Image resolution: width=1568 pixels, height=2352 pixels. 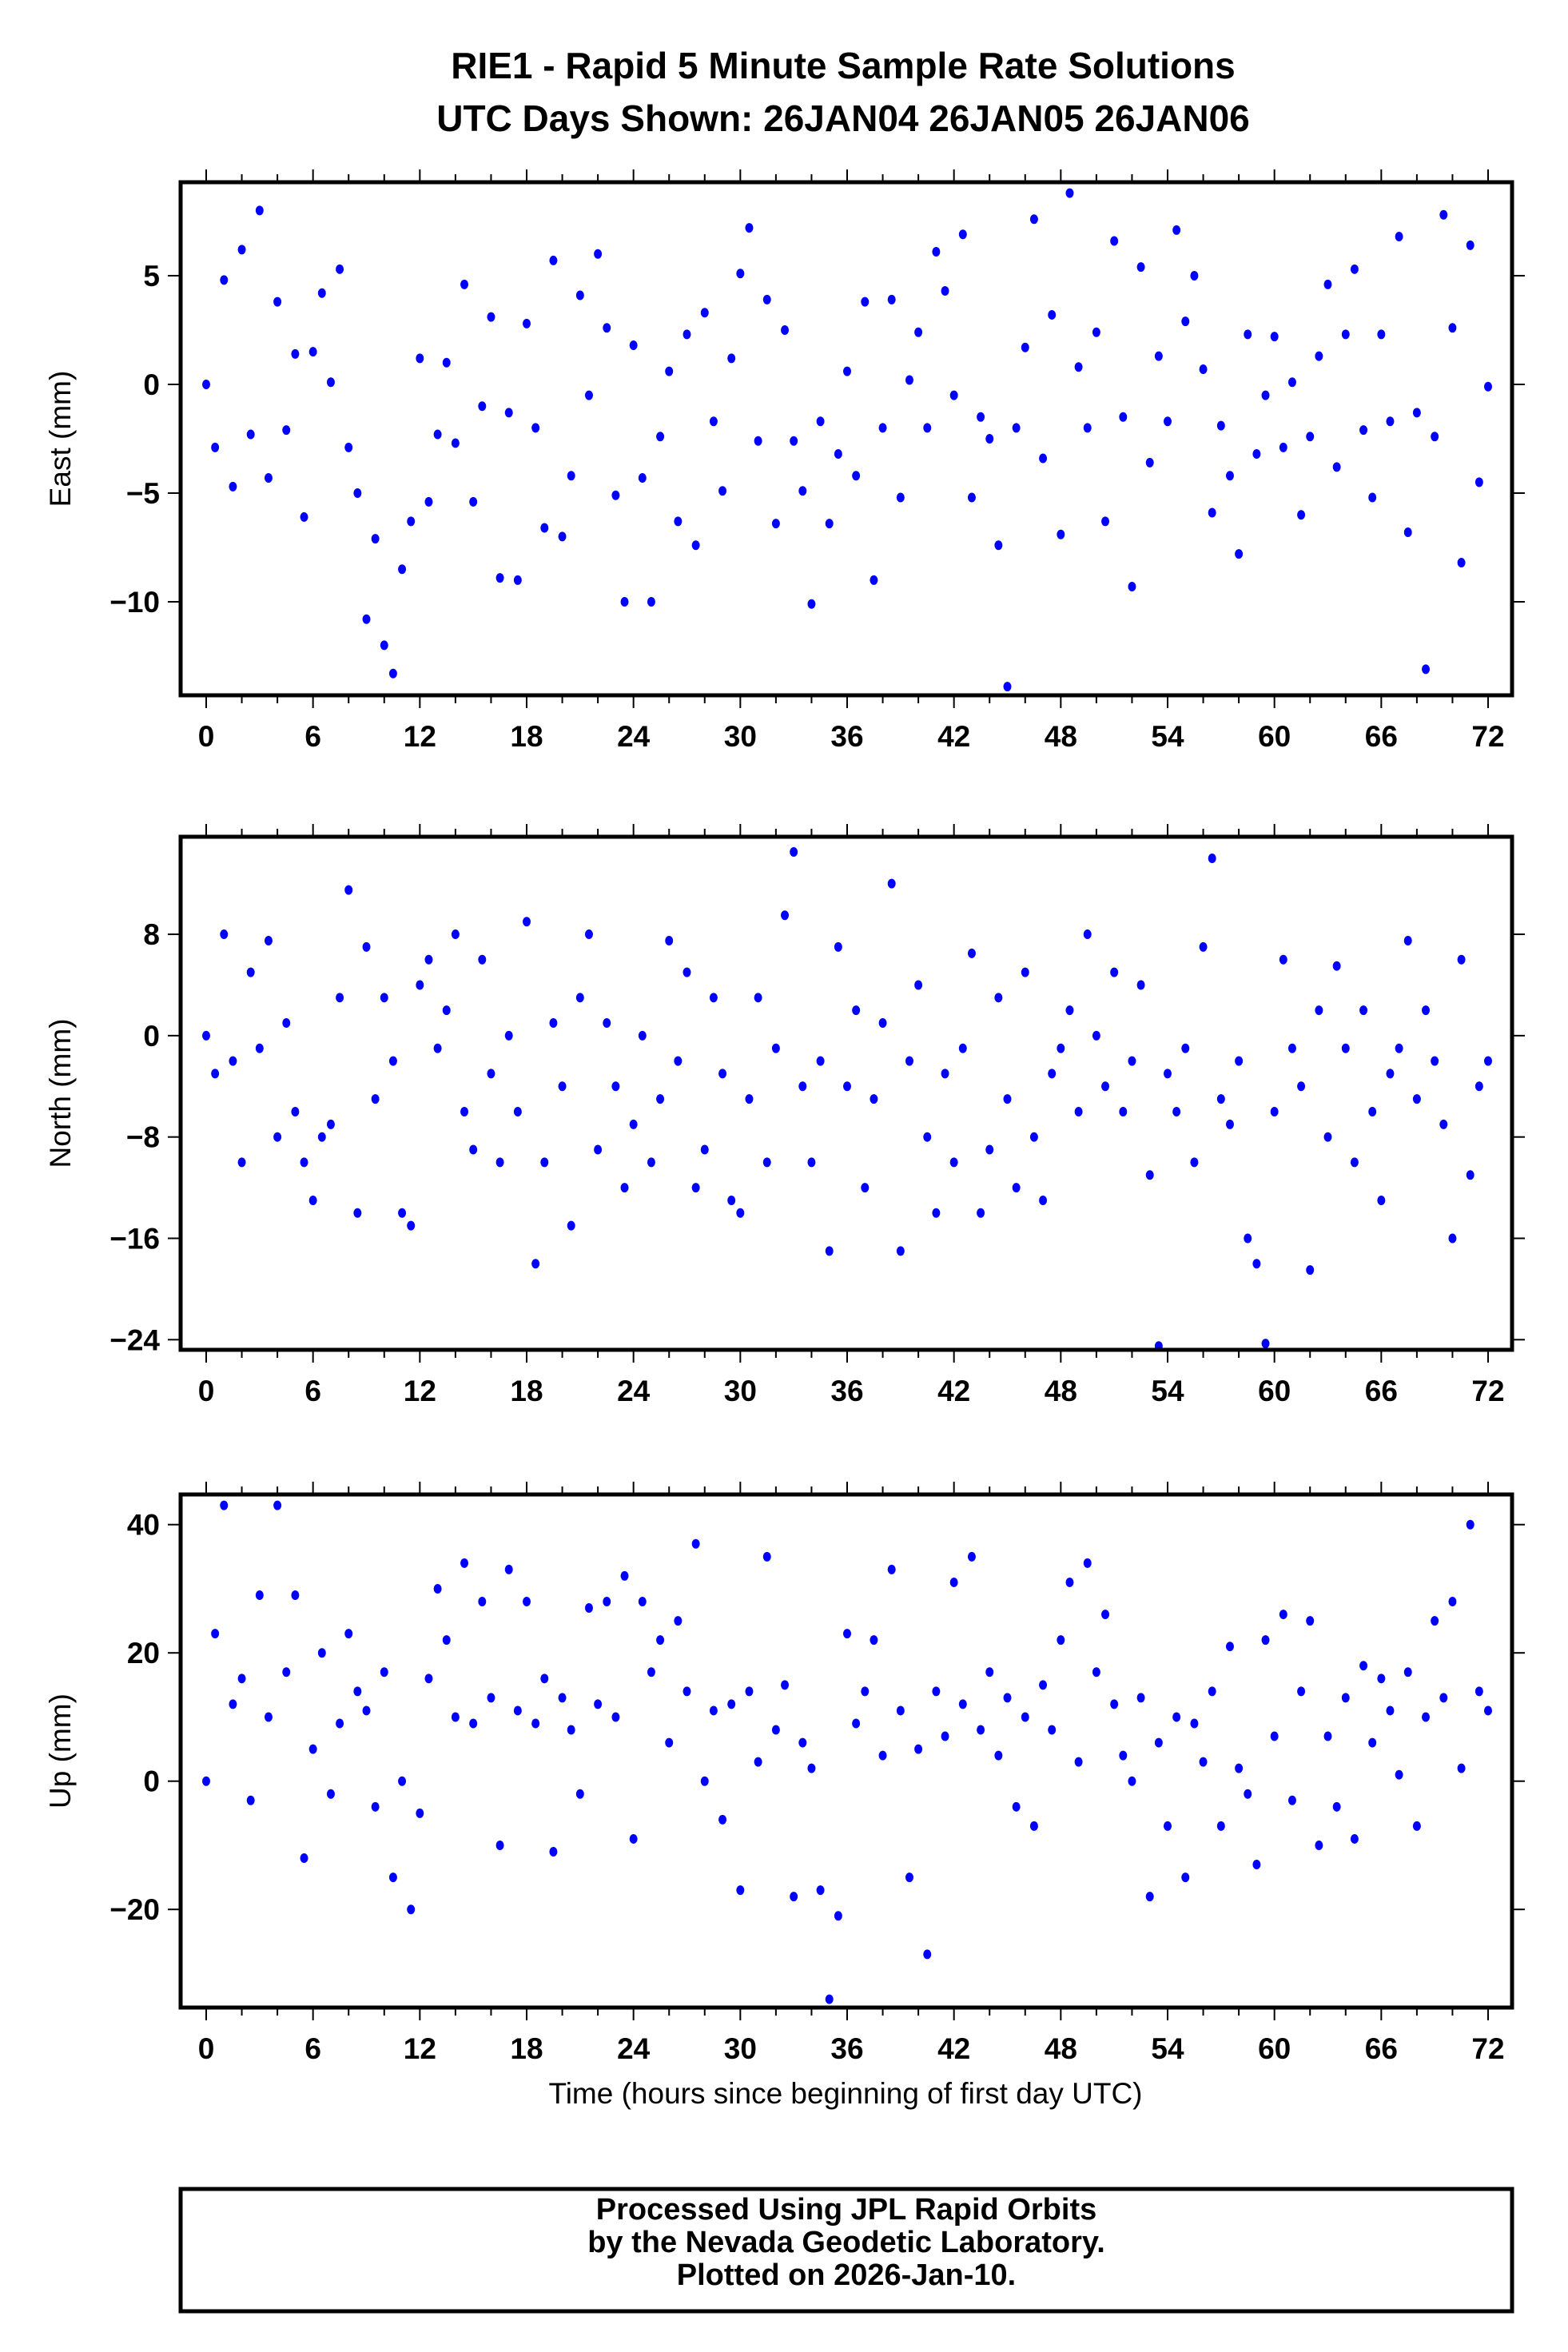 What do you see at coordinates (312, 1391) in the screenshot?
I see `north-x-tick-label: 6` at bounding box center [312, 1391].